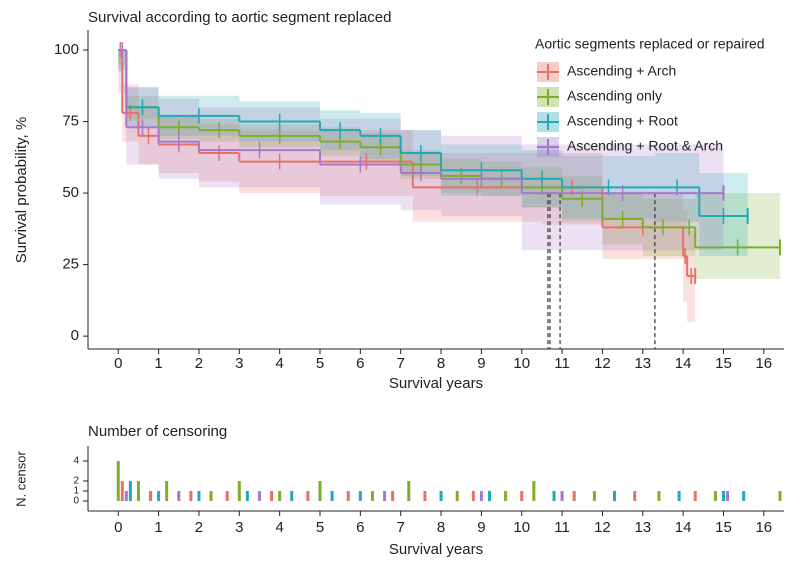 This screenshot has width=812, height=575. Describe the element at coordinates (645, 146) in the screenshot. I see `legend-label: Ascending + Root & Arch` at that location.